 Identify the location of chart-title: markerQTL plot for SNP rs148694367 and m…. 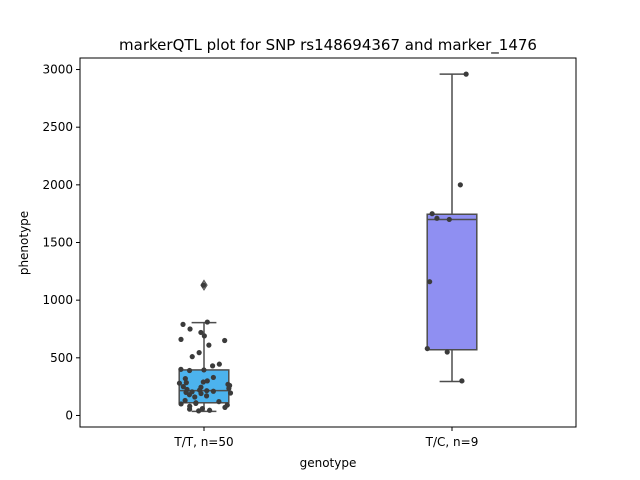
(328, 45).